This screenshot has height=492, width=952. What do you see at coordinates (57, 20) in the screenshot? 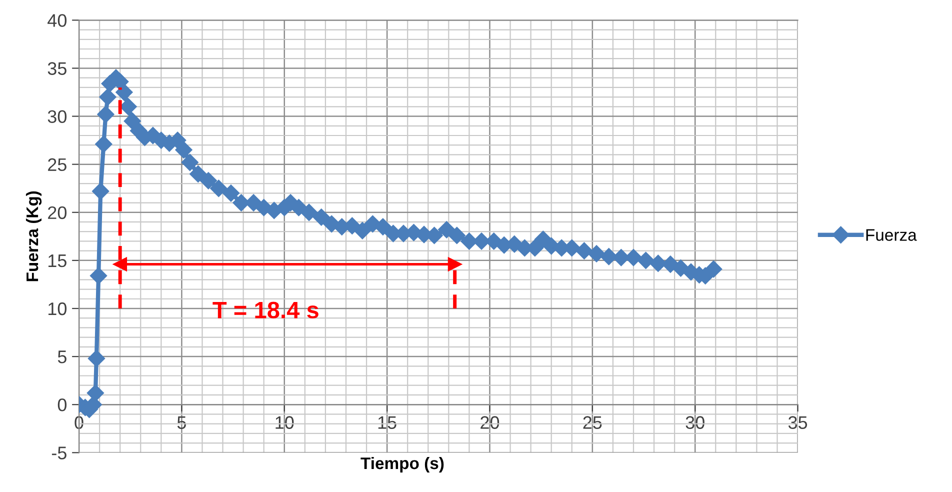
I see `y-tick-label: 40` at bounding box center [57, 20].